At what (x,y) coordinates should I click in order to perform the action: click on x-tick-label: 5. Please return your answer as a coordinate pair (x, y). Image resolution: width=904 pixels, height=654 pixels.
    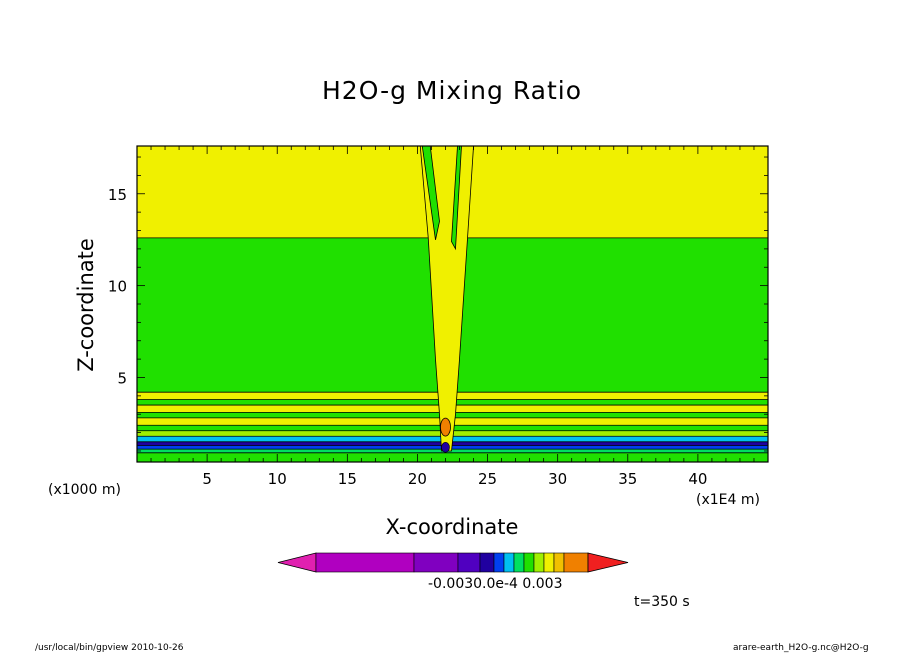
    Looking at the image, I should click on (207, 479).